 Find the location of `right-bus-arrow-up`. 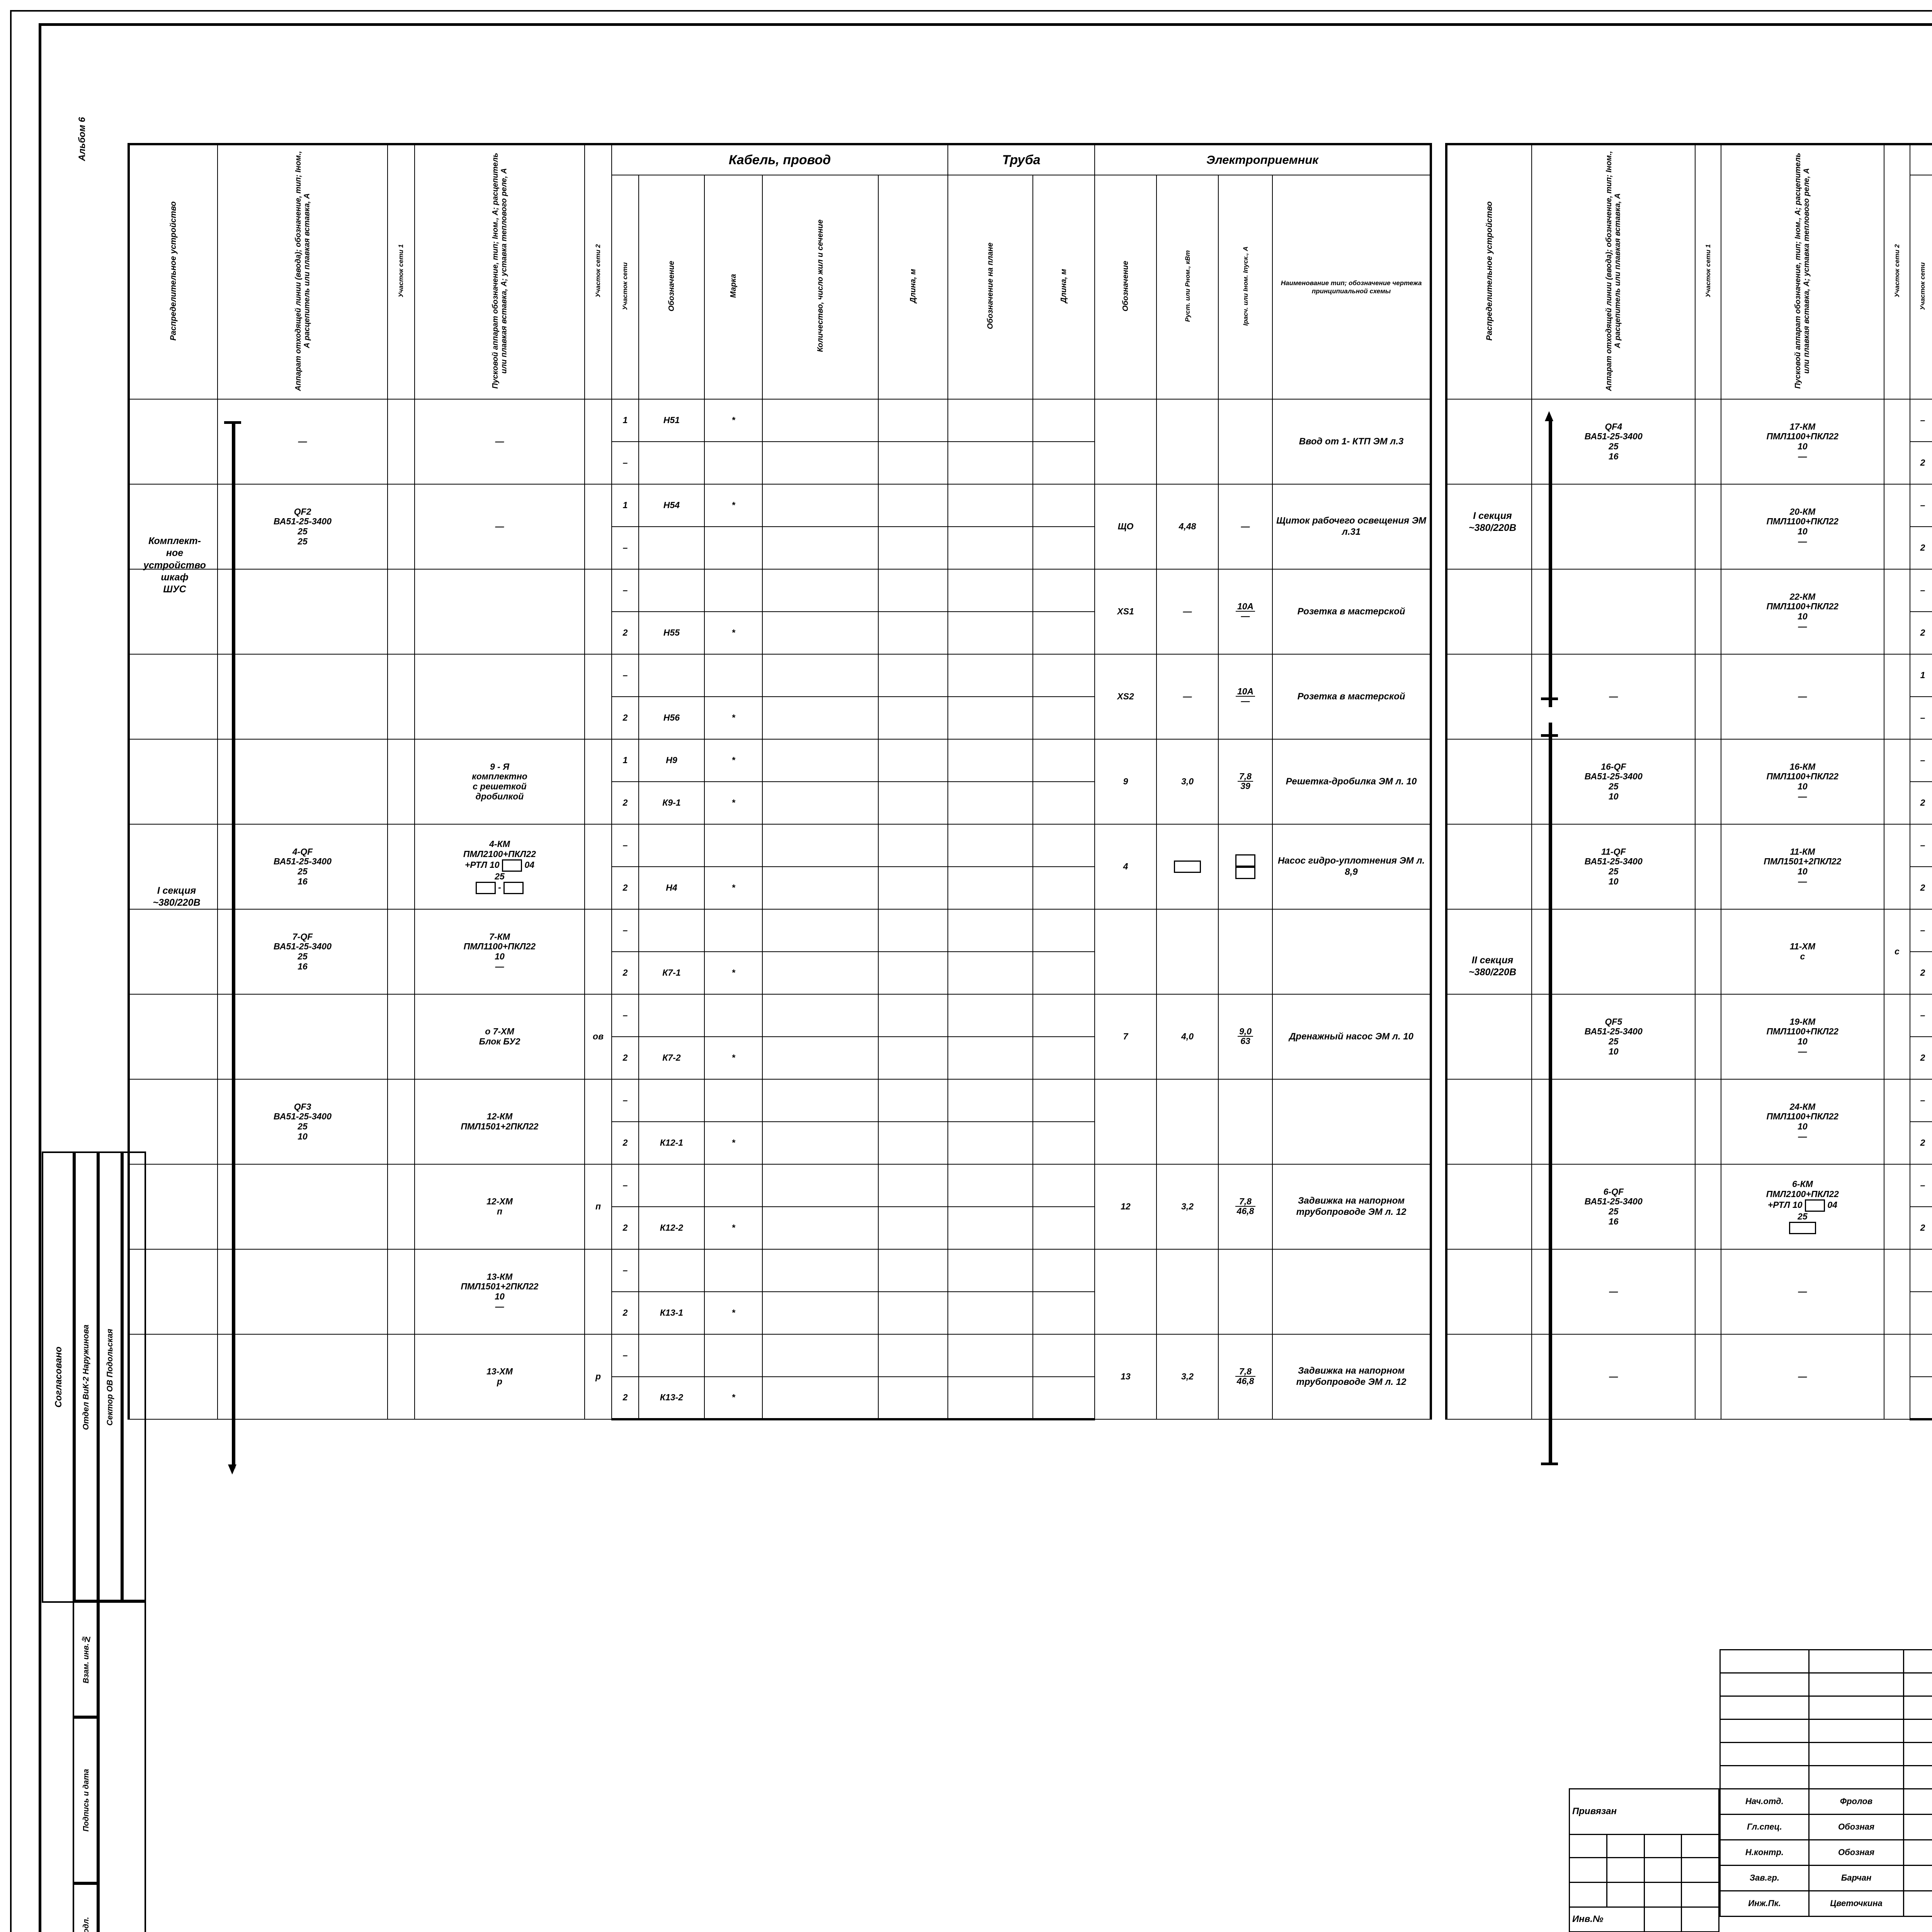

right-bus-arrow-up is located at coordinates (1549, 416).